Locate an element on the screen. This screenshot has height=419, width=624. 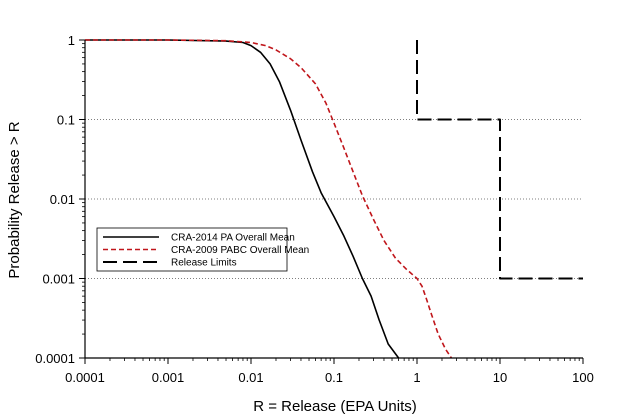
x-axis-title: R = Release (EPA Units) is located at coordinates (335, 406).